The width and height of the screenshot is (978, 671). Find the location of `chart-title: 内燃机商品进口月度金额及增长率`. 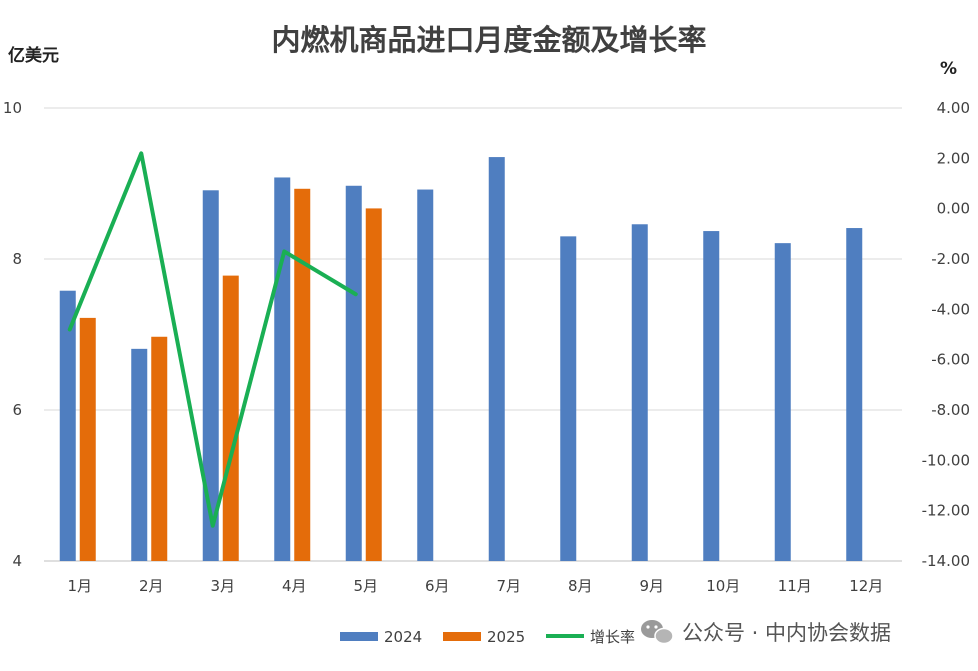

chart-title: 内燃机商品进口月度金额及增长率 is located at coordinates (488, 40).